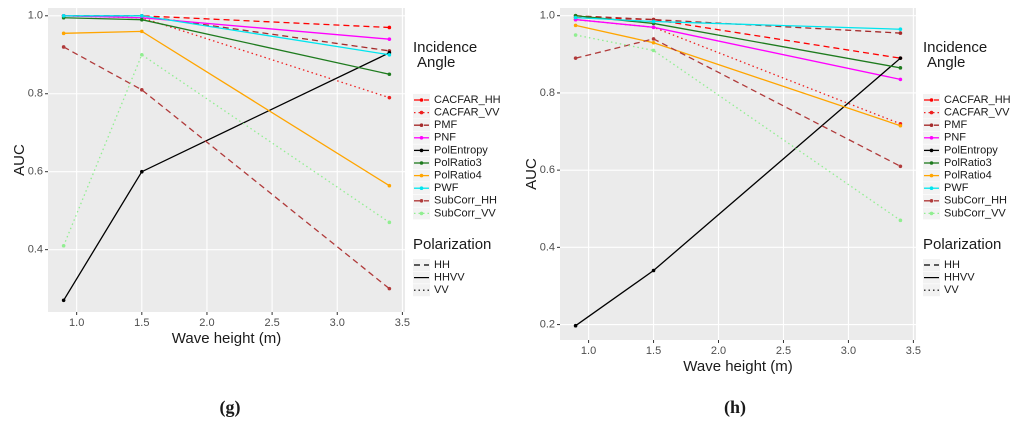 The image size is (1020, 433). What do you see at coordinates (718, 351) in the screenshot?
I see `x-tick-label: 2.0` at bounding box center [718, 351].